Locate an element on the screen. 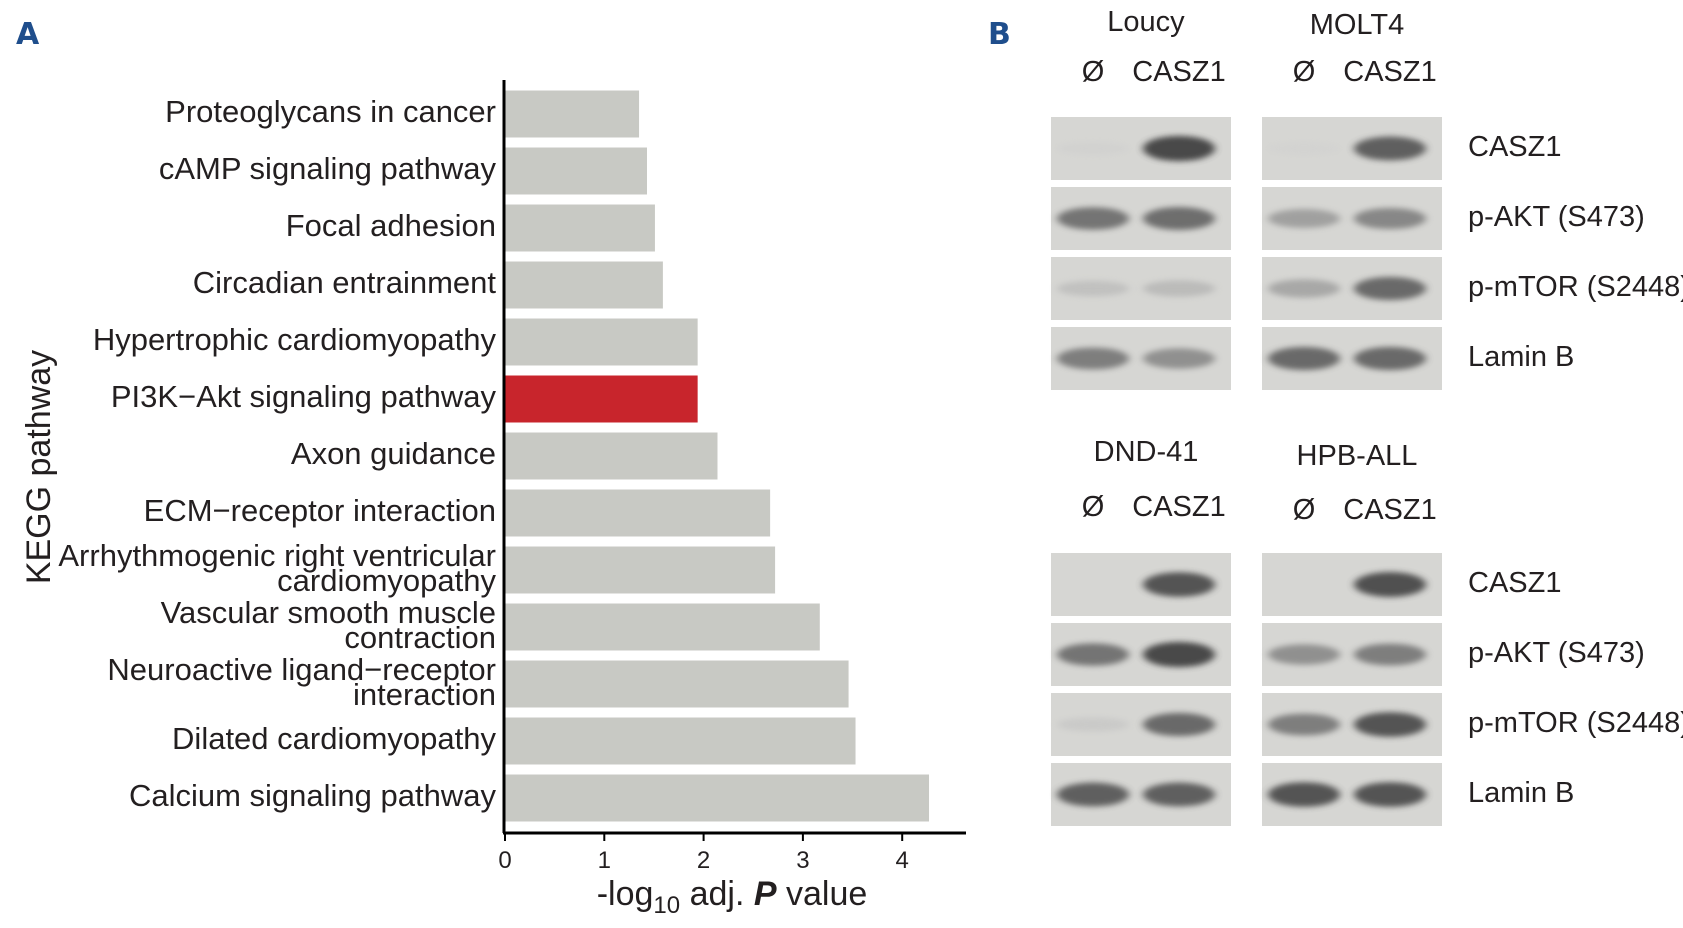 The width and height of the screenshot is (1683, 928). x-tick-label: 3 is located at coordinates (802, 860).